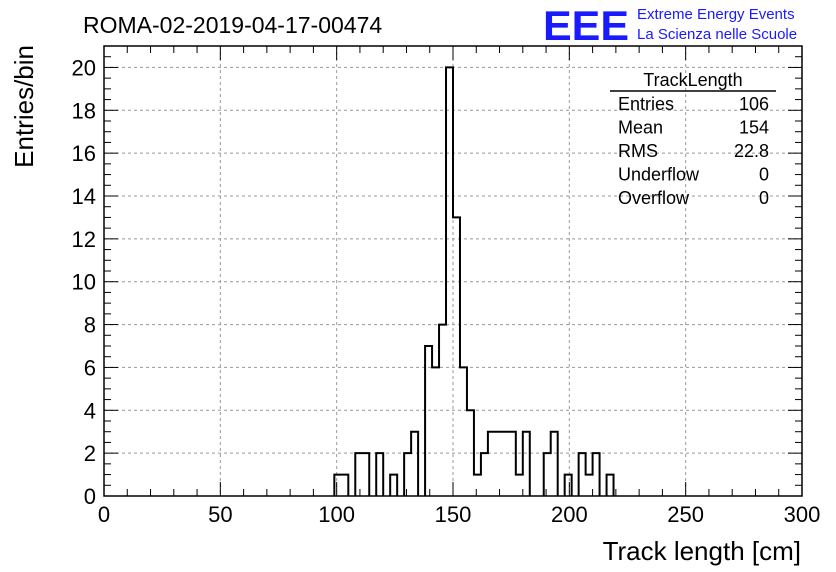 The image size is (836, 572). I want to click on x-tick-label: 250, so click(685, 514).